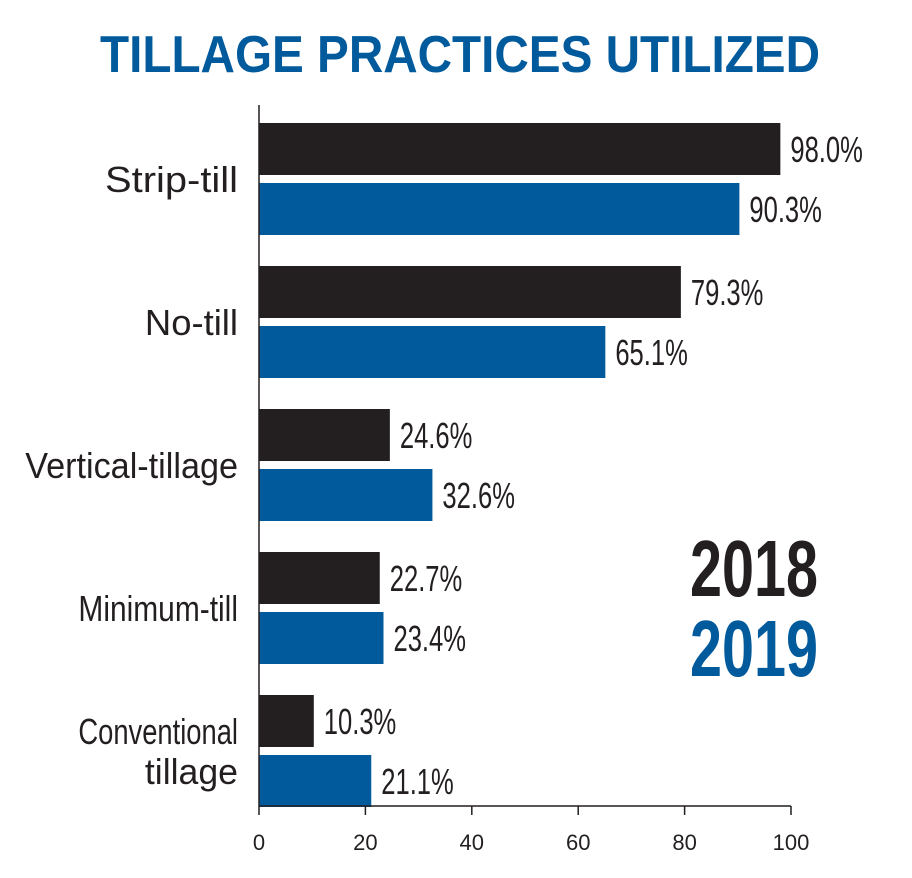  What do you see at coordinates (754, 648) in the screenshot?
I see `legend-entry-2019: 2019` at bounding box center [754, 648].